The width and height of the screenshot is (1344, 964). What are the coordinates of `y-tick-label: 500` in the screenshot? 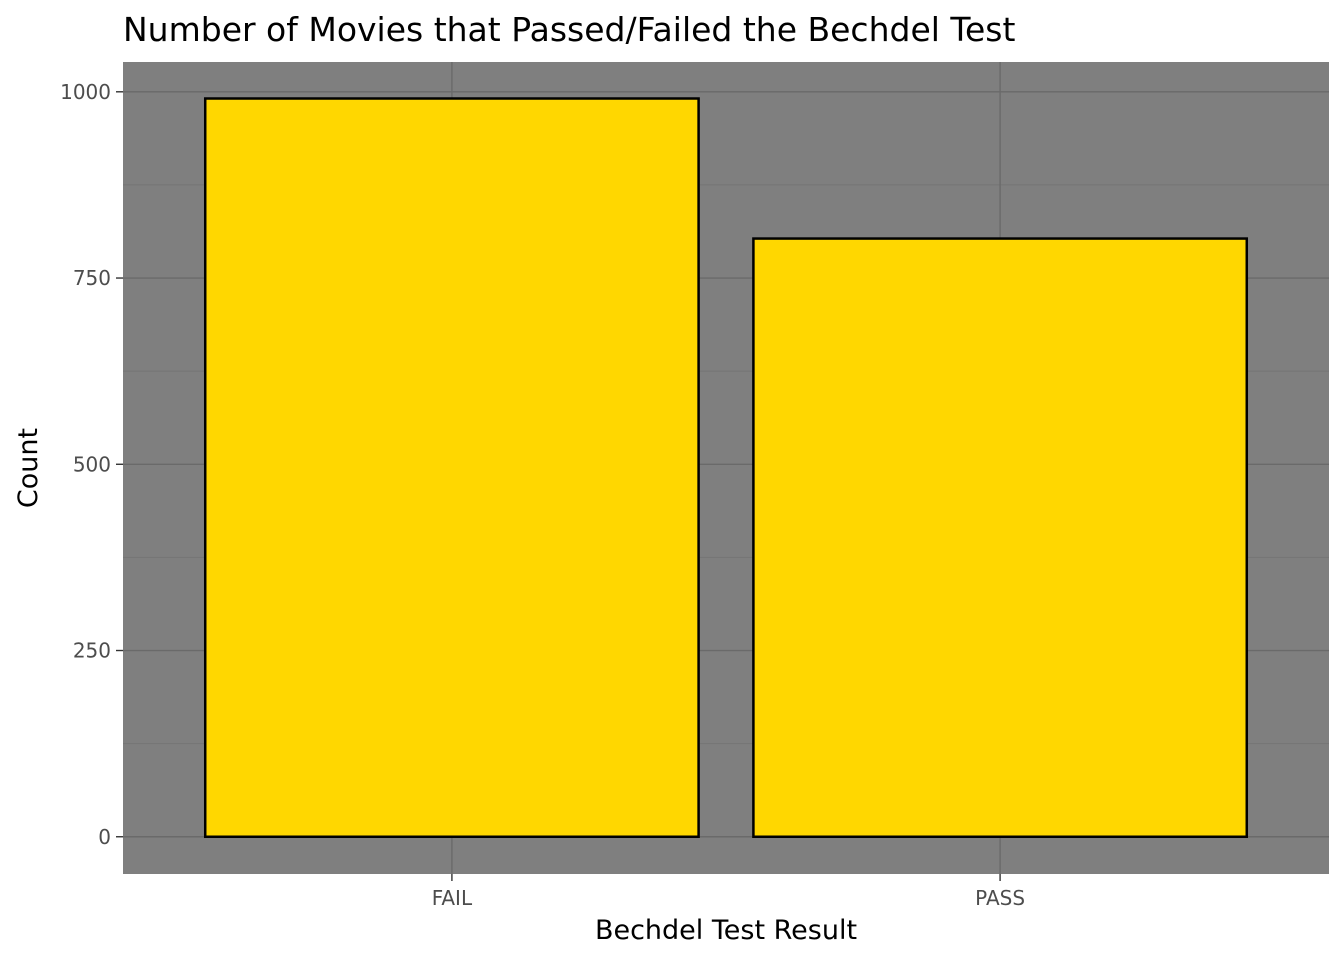 It's located at (92, 464).